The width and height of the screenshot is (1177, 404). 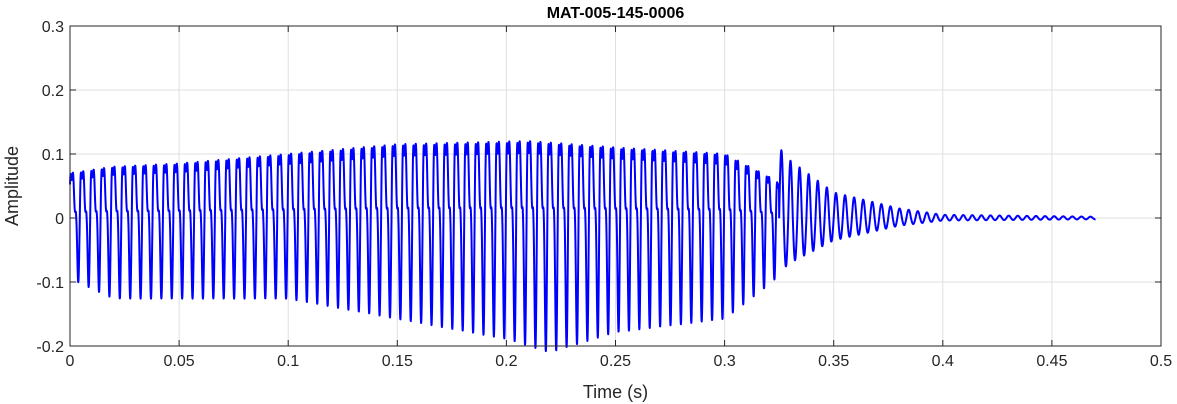 I want to click on x-tick-label: 0.25, so click(x=615, y=361).